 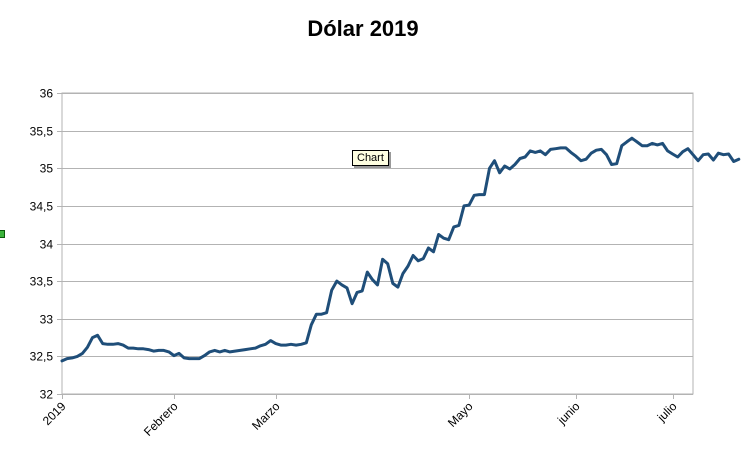 I want to click on x-tick-label: Mayo, so click(x=460, y=414).